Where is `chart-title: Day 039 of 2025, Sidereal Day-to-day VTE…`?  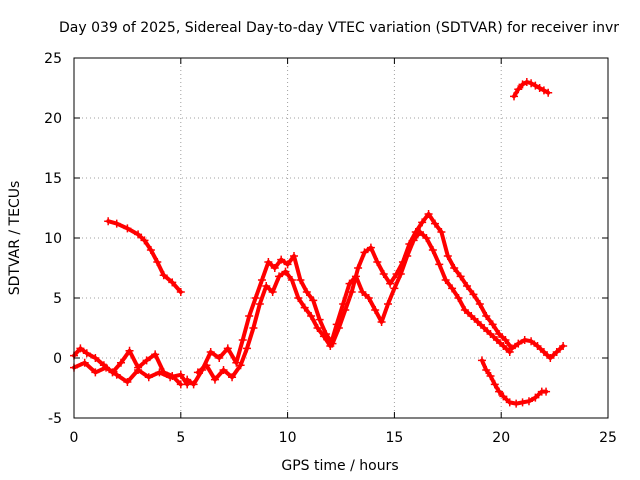
chart-title: Day 039 of 2025, Sidereal Day-to-day VTE… is located at coordinates (339, 28).